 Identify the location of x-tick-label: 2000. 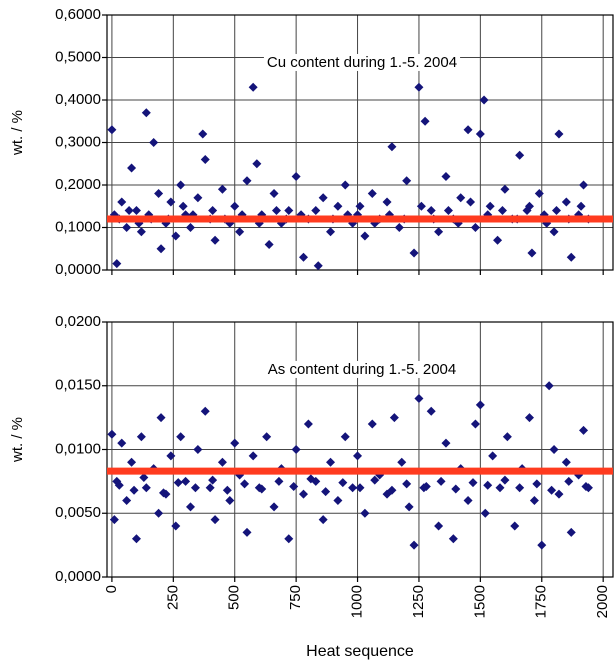
(602, 601).